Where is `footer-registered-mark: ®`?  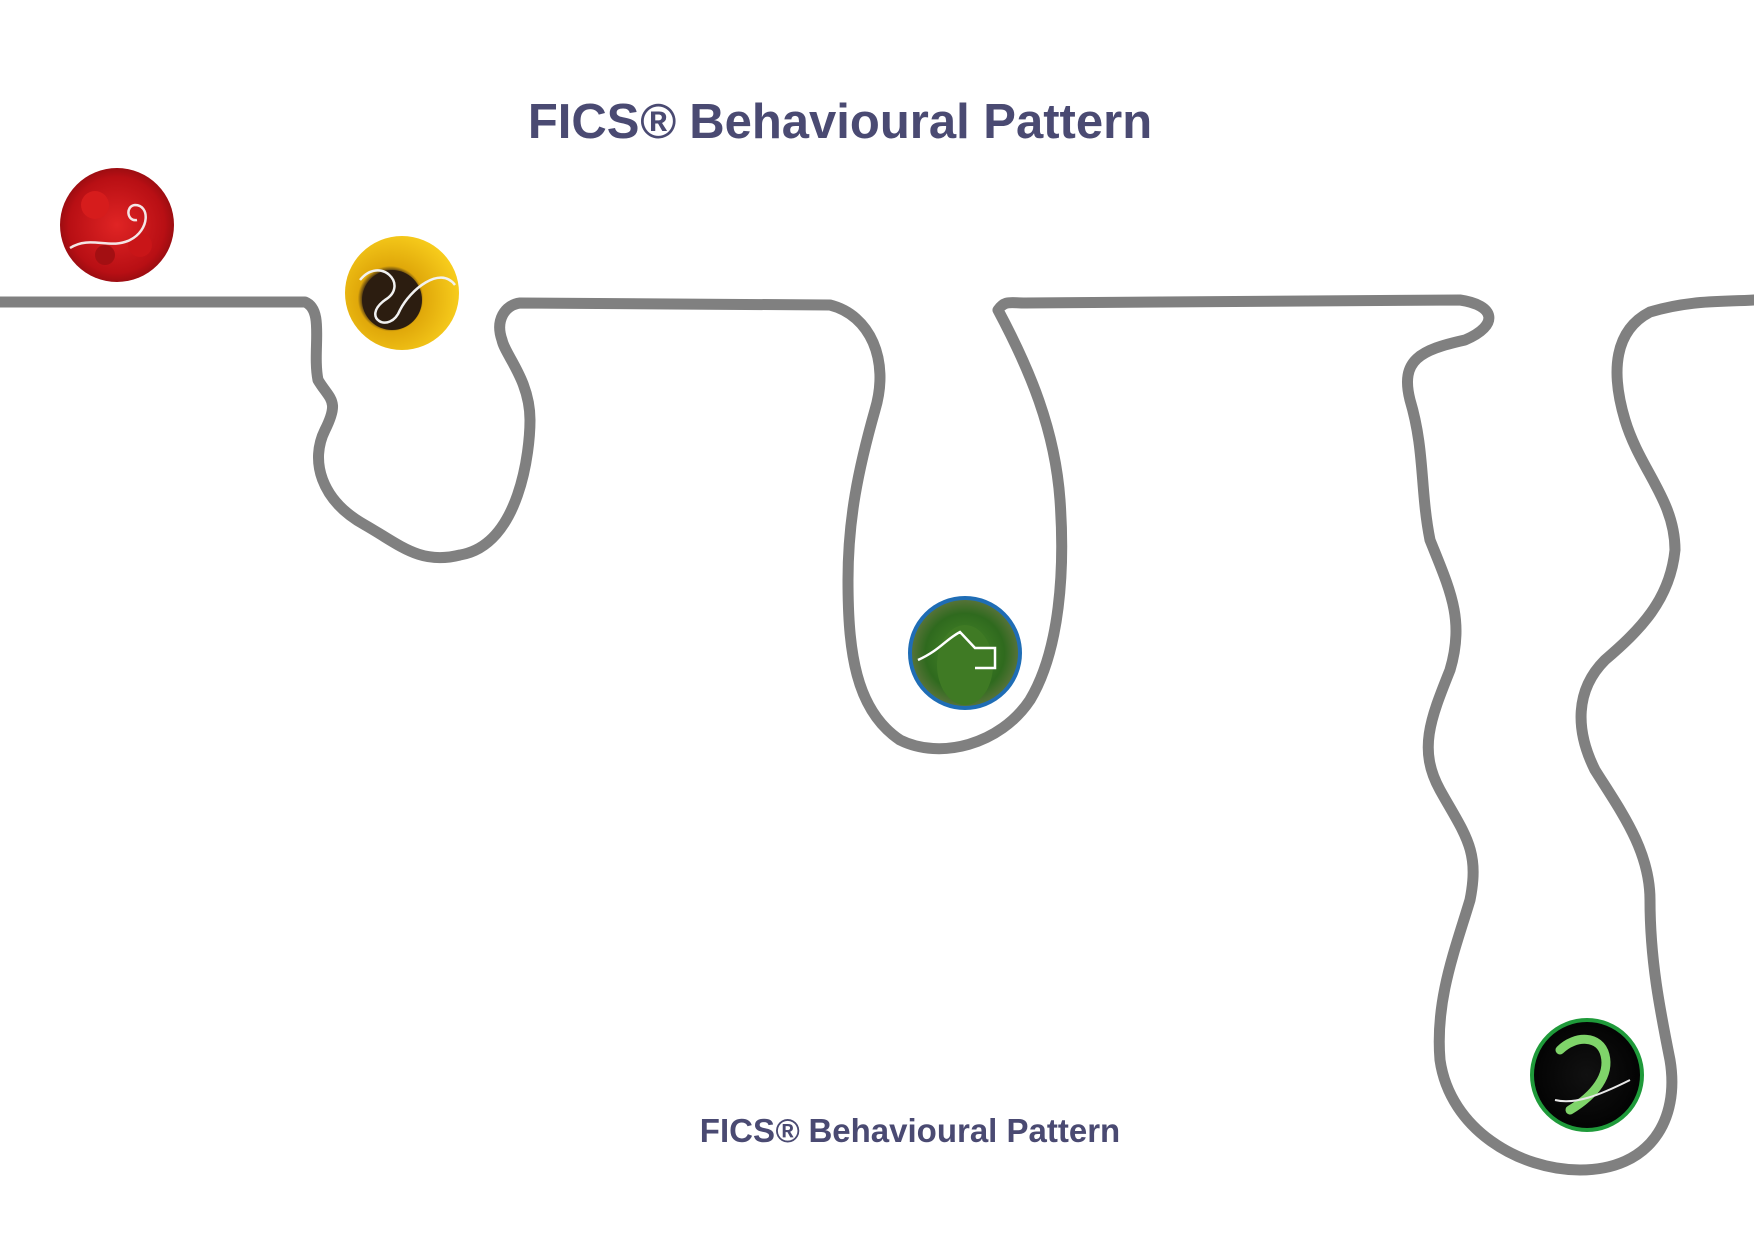 footer-registered-mark: ® is located at coordinates (787, 1130).